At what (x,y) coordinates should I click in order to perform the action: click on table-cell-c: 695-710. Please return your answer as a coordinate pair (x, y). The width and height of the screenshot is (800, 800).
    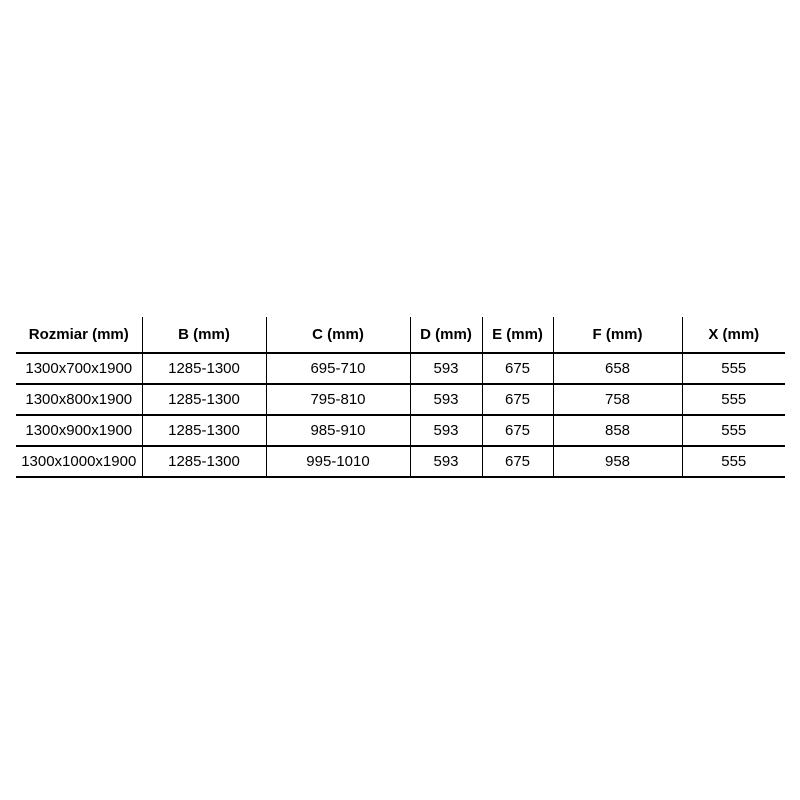
    Looking at the image, I should click on (338, 368).